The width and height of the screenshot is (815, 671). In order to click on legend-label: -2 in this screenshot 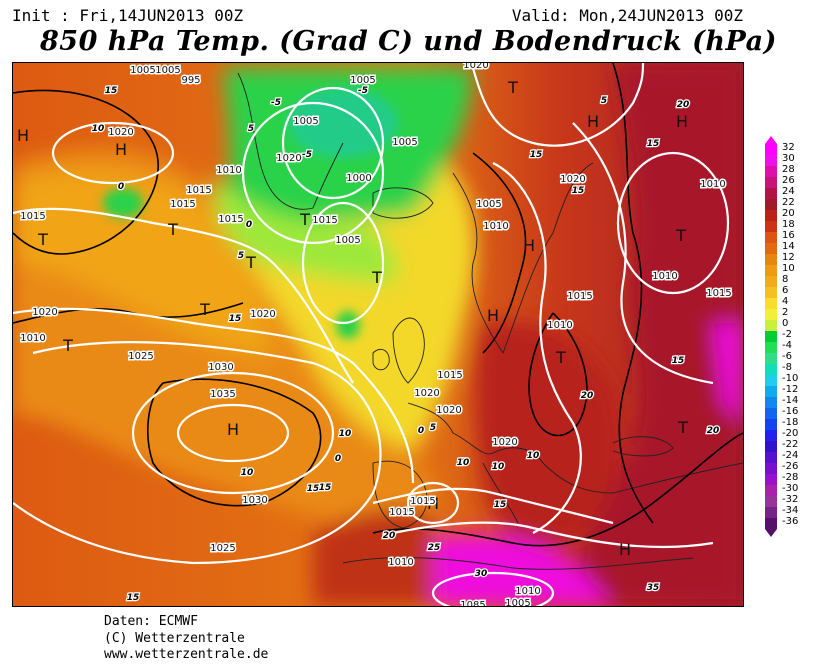, I will do `click(787, 334)`.